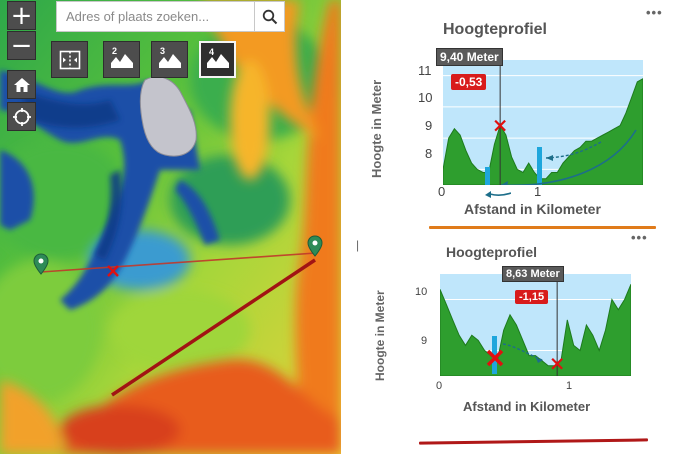 The height and width of the screenshot is (454, 681). What do you see at coordinates (491, 252) in the screenshot?
I see `panel-2-title: Hoogteprofiel` at bounding box center [491, 252].